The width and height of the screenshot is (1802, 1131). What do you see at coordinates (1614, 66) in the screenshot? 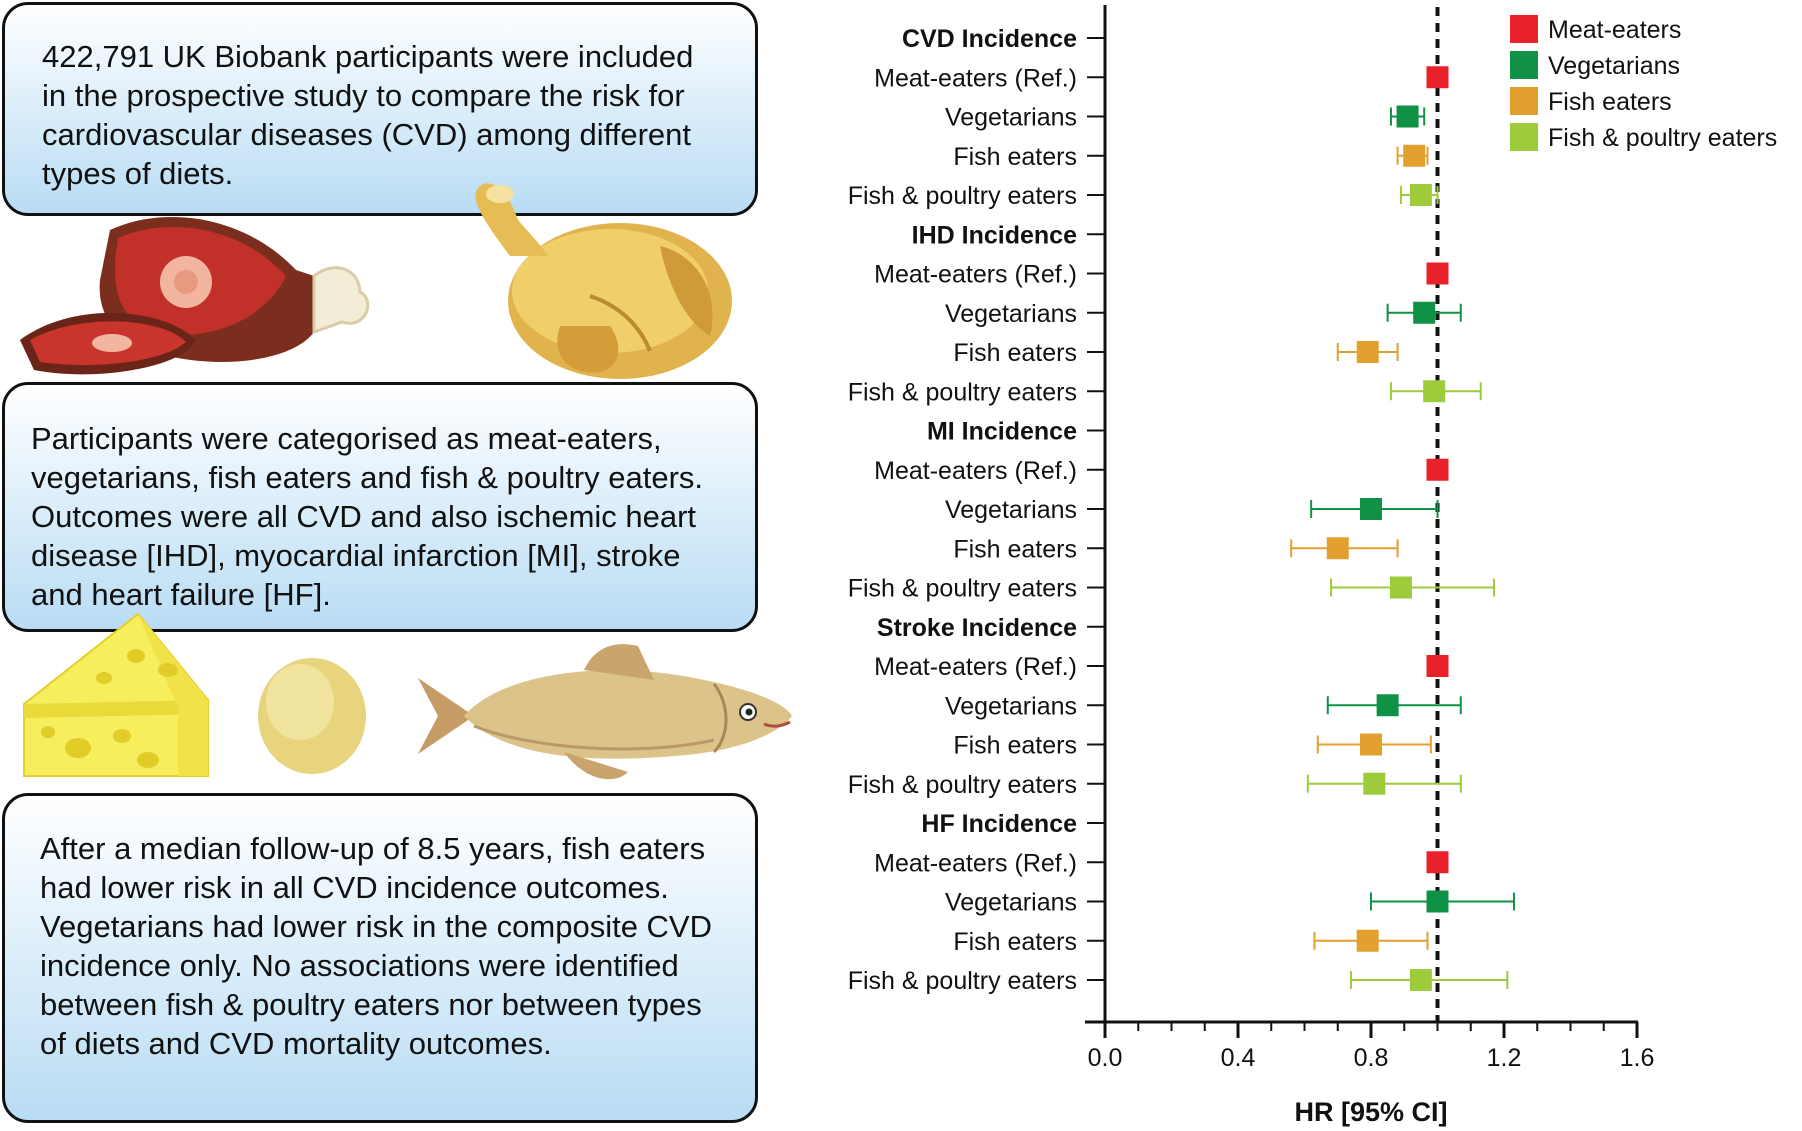
I see `legend-label: Vegetarians` at bounding box center [1614, 66].